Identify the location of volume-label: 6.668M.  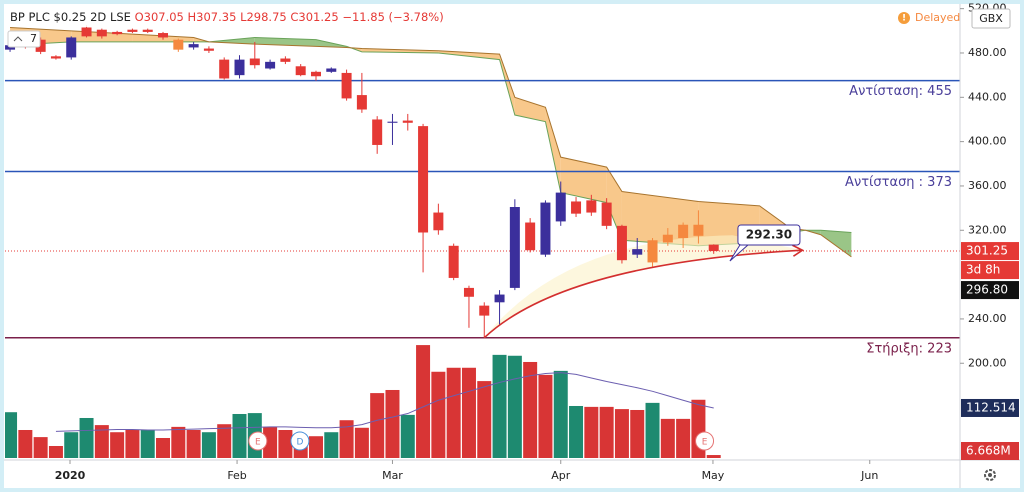
(988, 451).